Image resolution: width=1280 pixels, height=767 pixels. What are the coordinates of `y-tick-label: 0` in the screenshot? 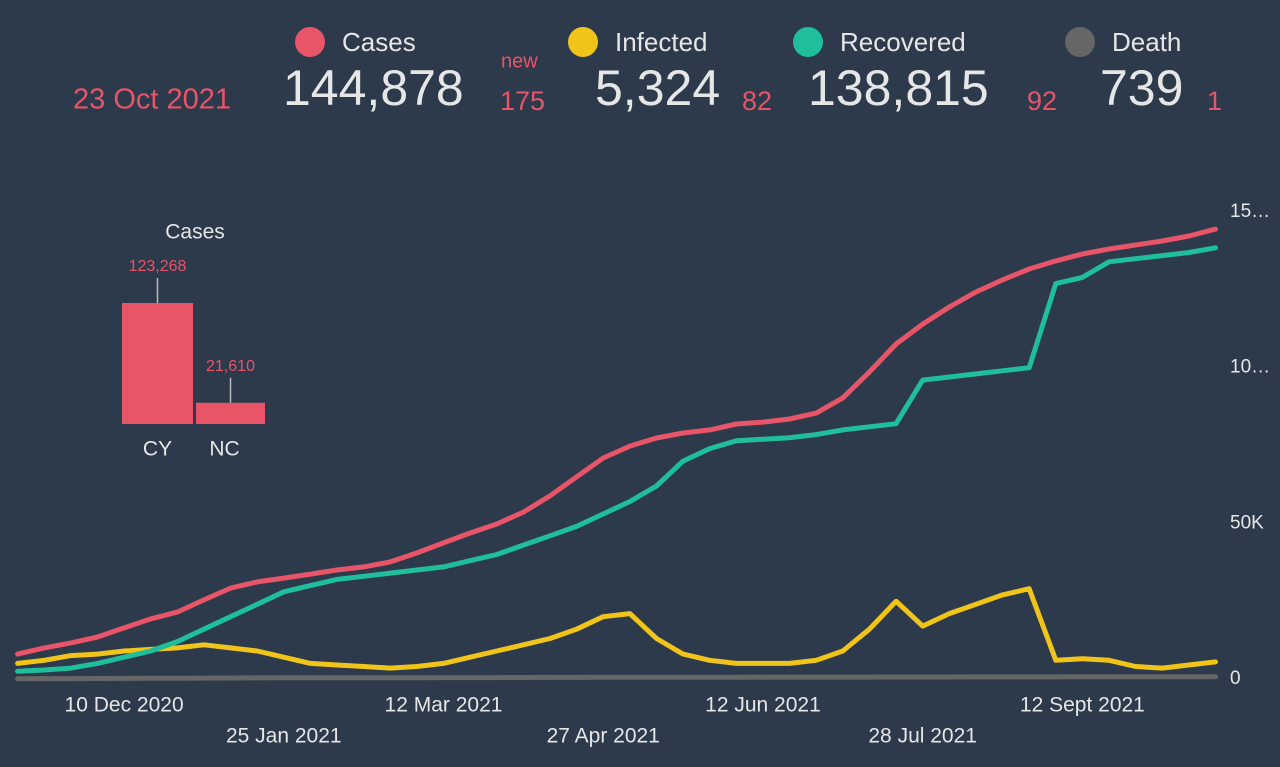 It's located at (1235, 678).